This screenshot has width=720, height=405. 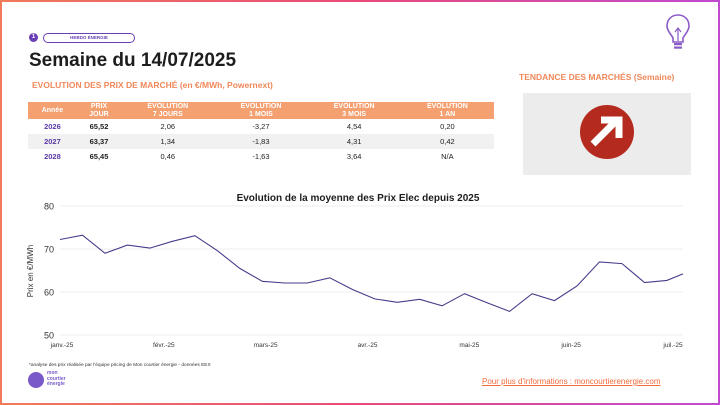 What do you see at coordinates (52, 141) in the screenshot?
I see `cell-year: 2027` at bounding box center [52, 141].